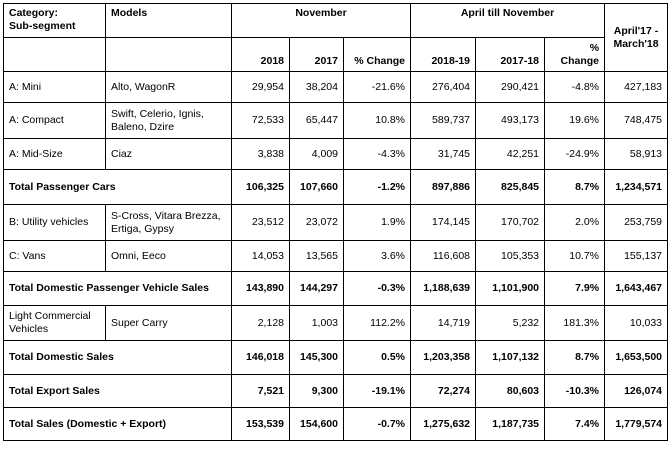 The height and width of the screenshot is (459, 672). Describe the element at coordinates (443, 256) in the screenshot. I see `row-apr-2018-19: 116,608` at that location.